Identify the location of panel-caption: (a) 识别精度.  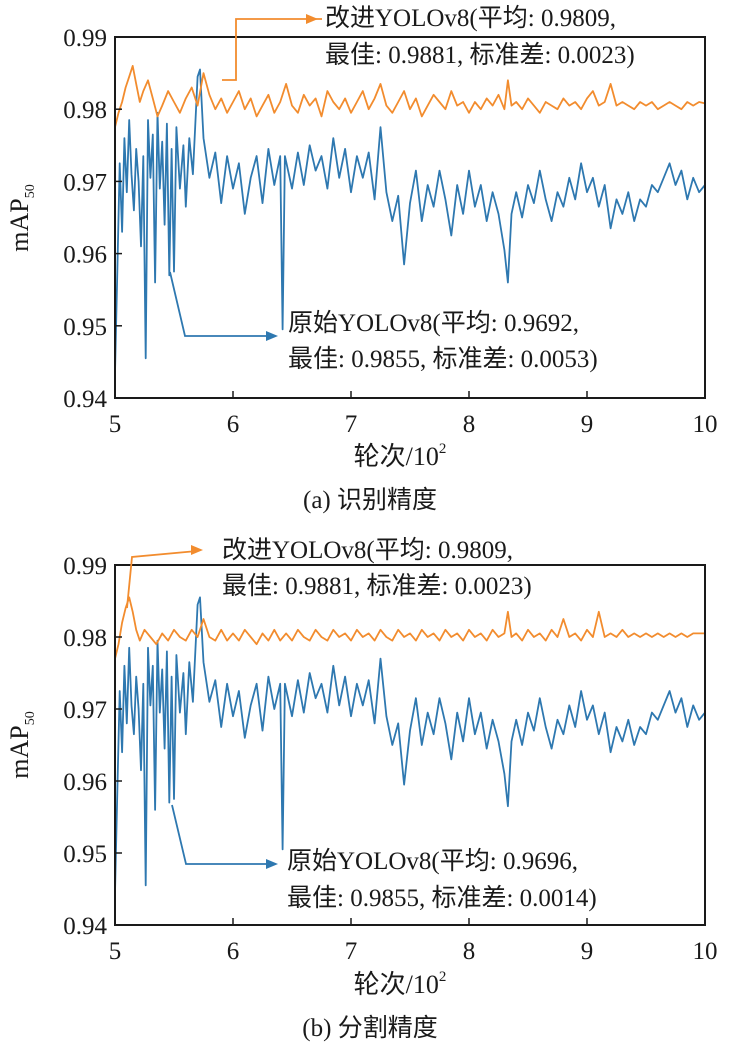
(370, 500).